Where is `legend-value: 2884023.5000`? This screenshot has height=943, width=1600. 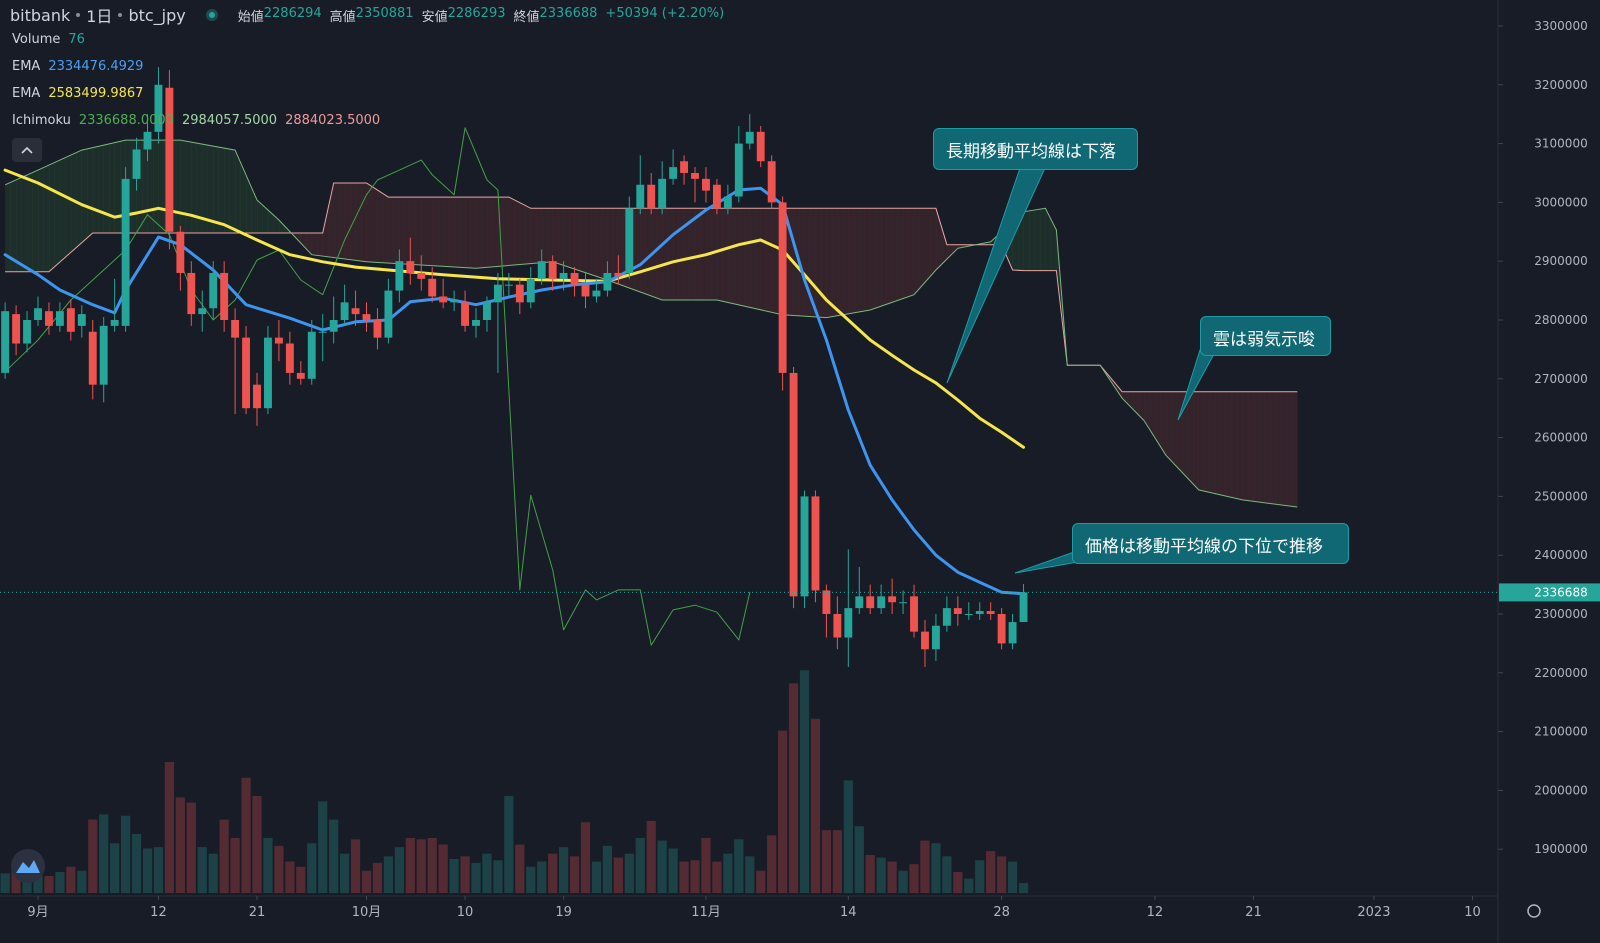 legend-value: 2884023.5000 is located at coordinates (333, 120).